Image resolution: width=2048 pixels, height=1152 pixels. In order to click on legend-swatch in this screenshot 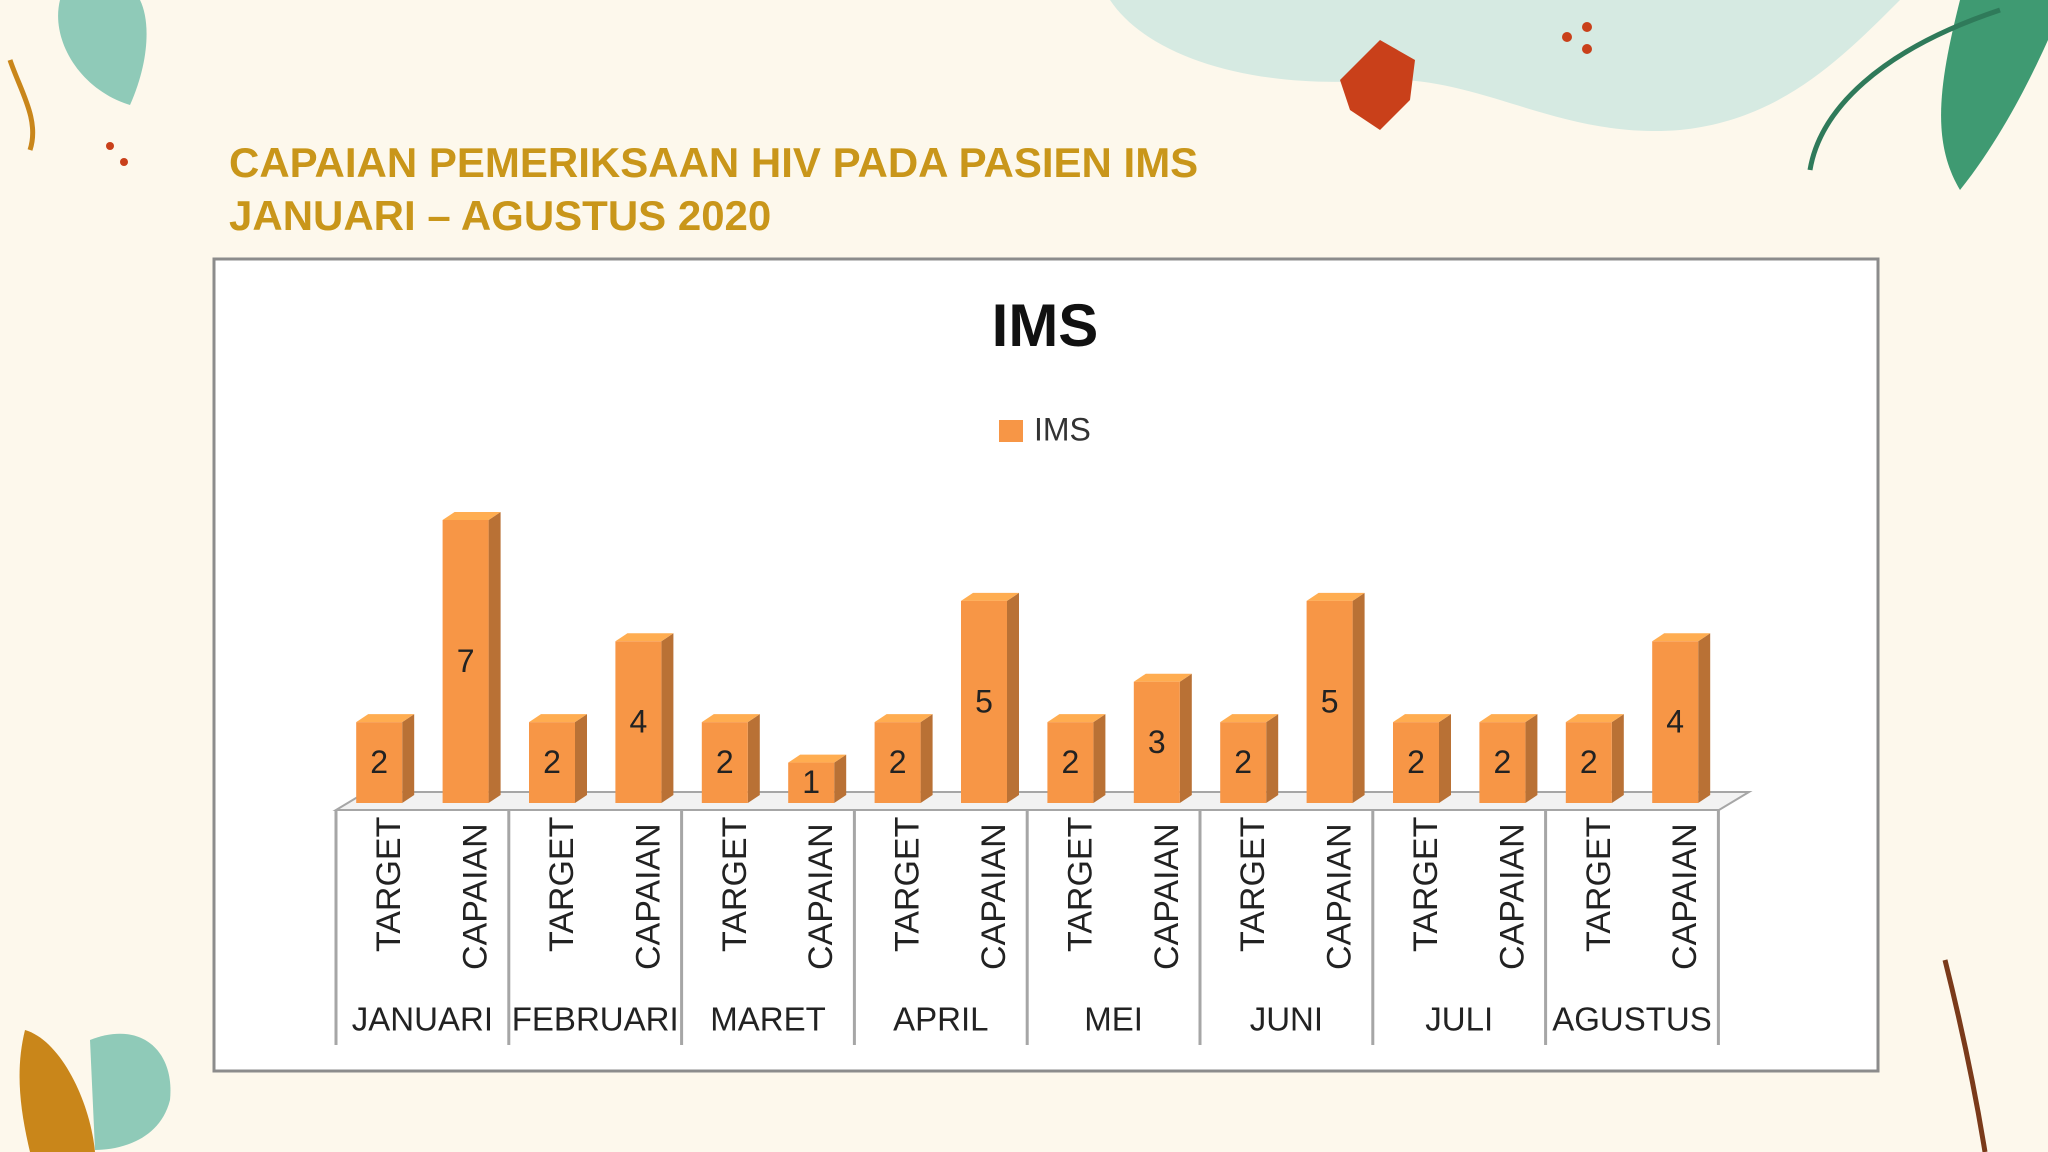, I will do `click(1011, 431)`.